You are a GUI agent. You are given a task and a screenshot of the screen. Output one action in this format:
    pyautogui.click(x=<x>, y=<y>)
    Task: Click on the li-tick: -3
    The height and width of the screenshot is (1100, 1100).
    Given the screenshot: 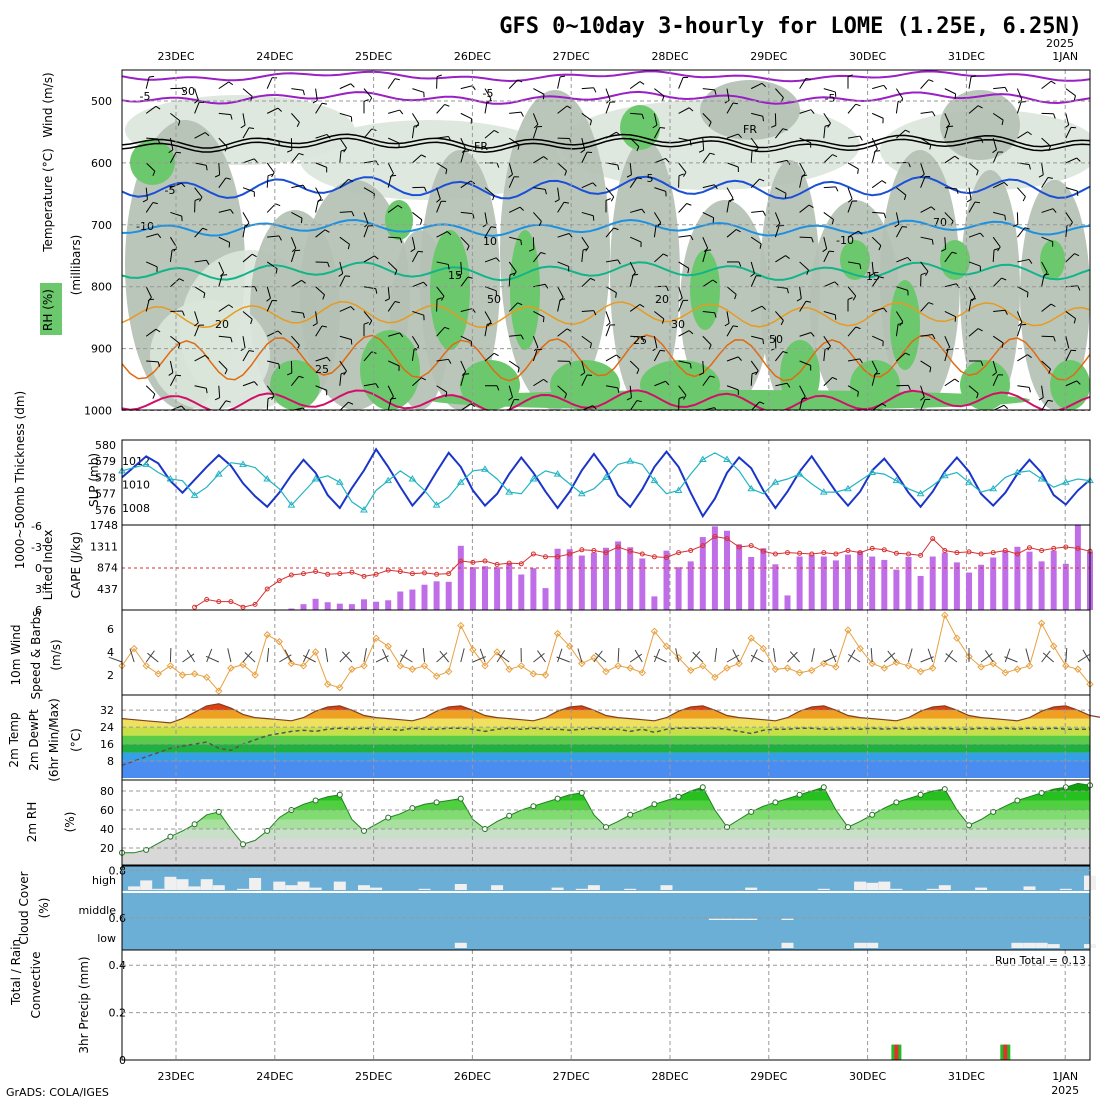 What is the action you would take?
    pyautogui.click(x=36, y=547)
    